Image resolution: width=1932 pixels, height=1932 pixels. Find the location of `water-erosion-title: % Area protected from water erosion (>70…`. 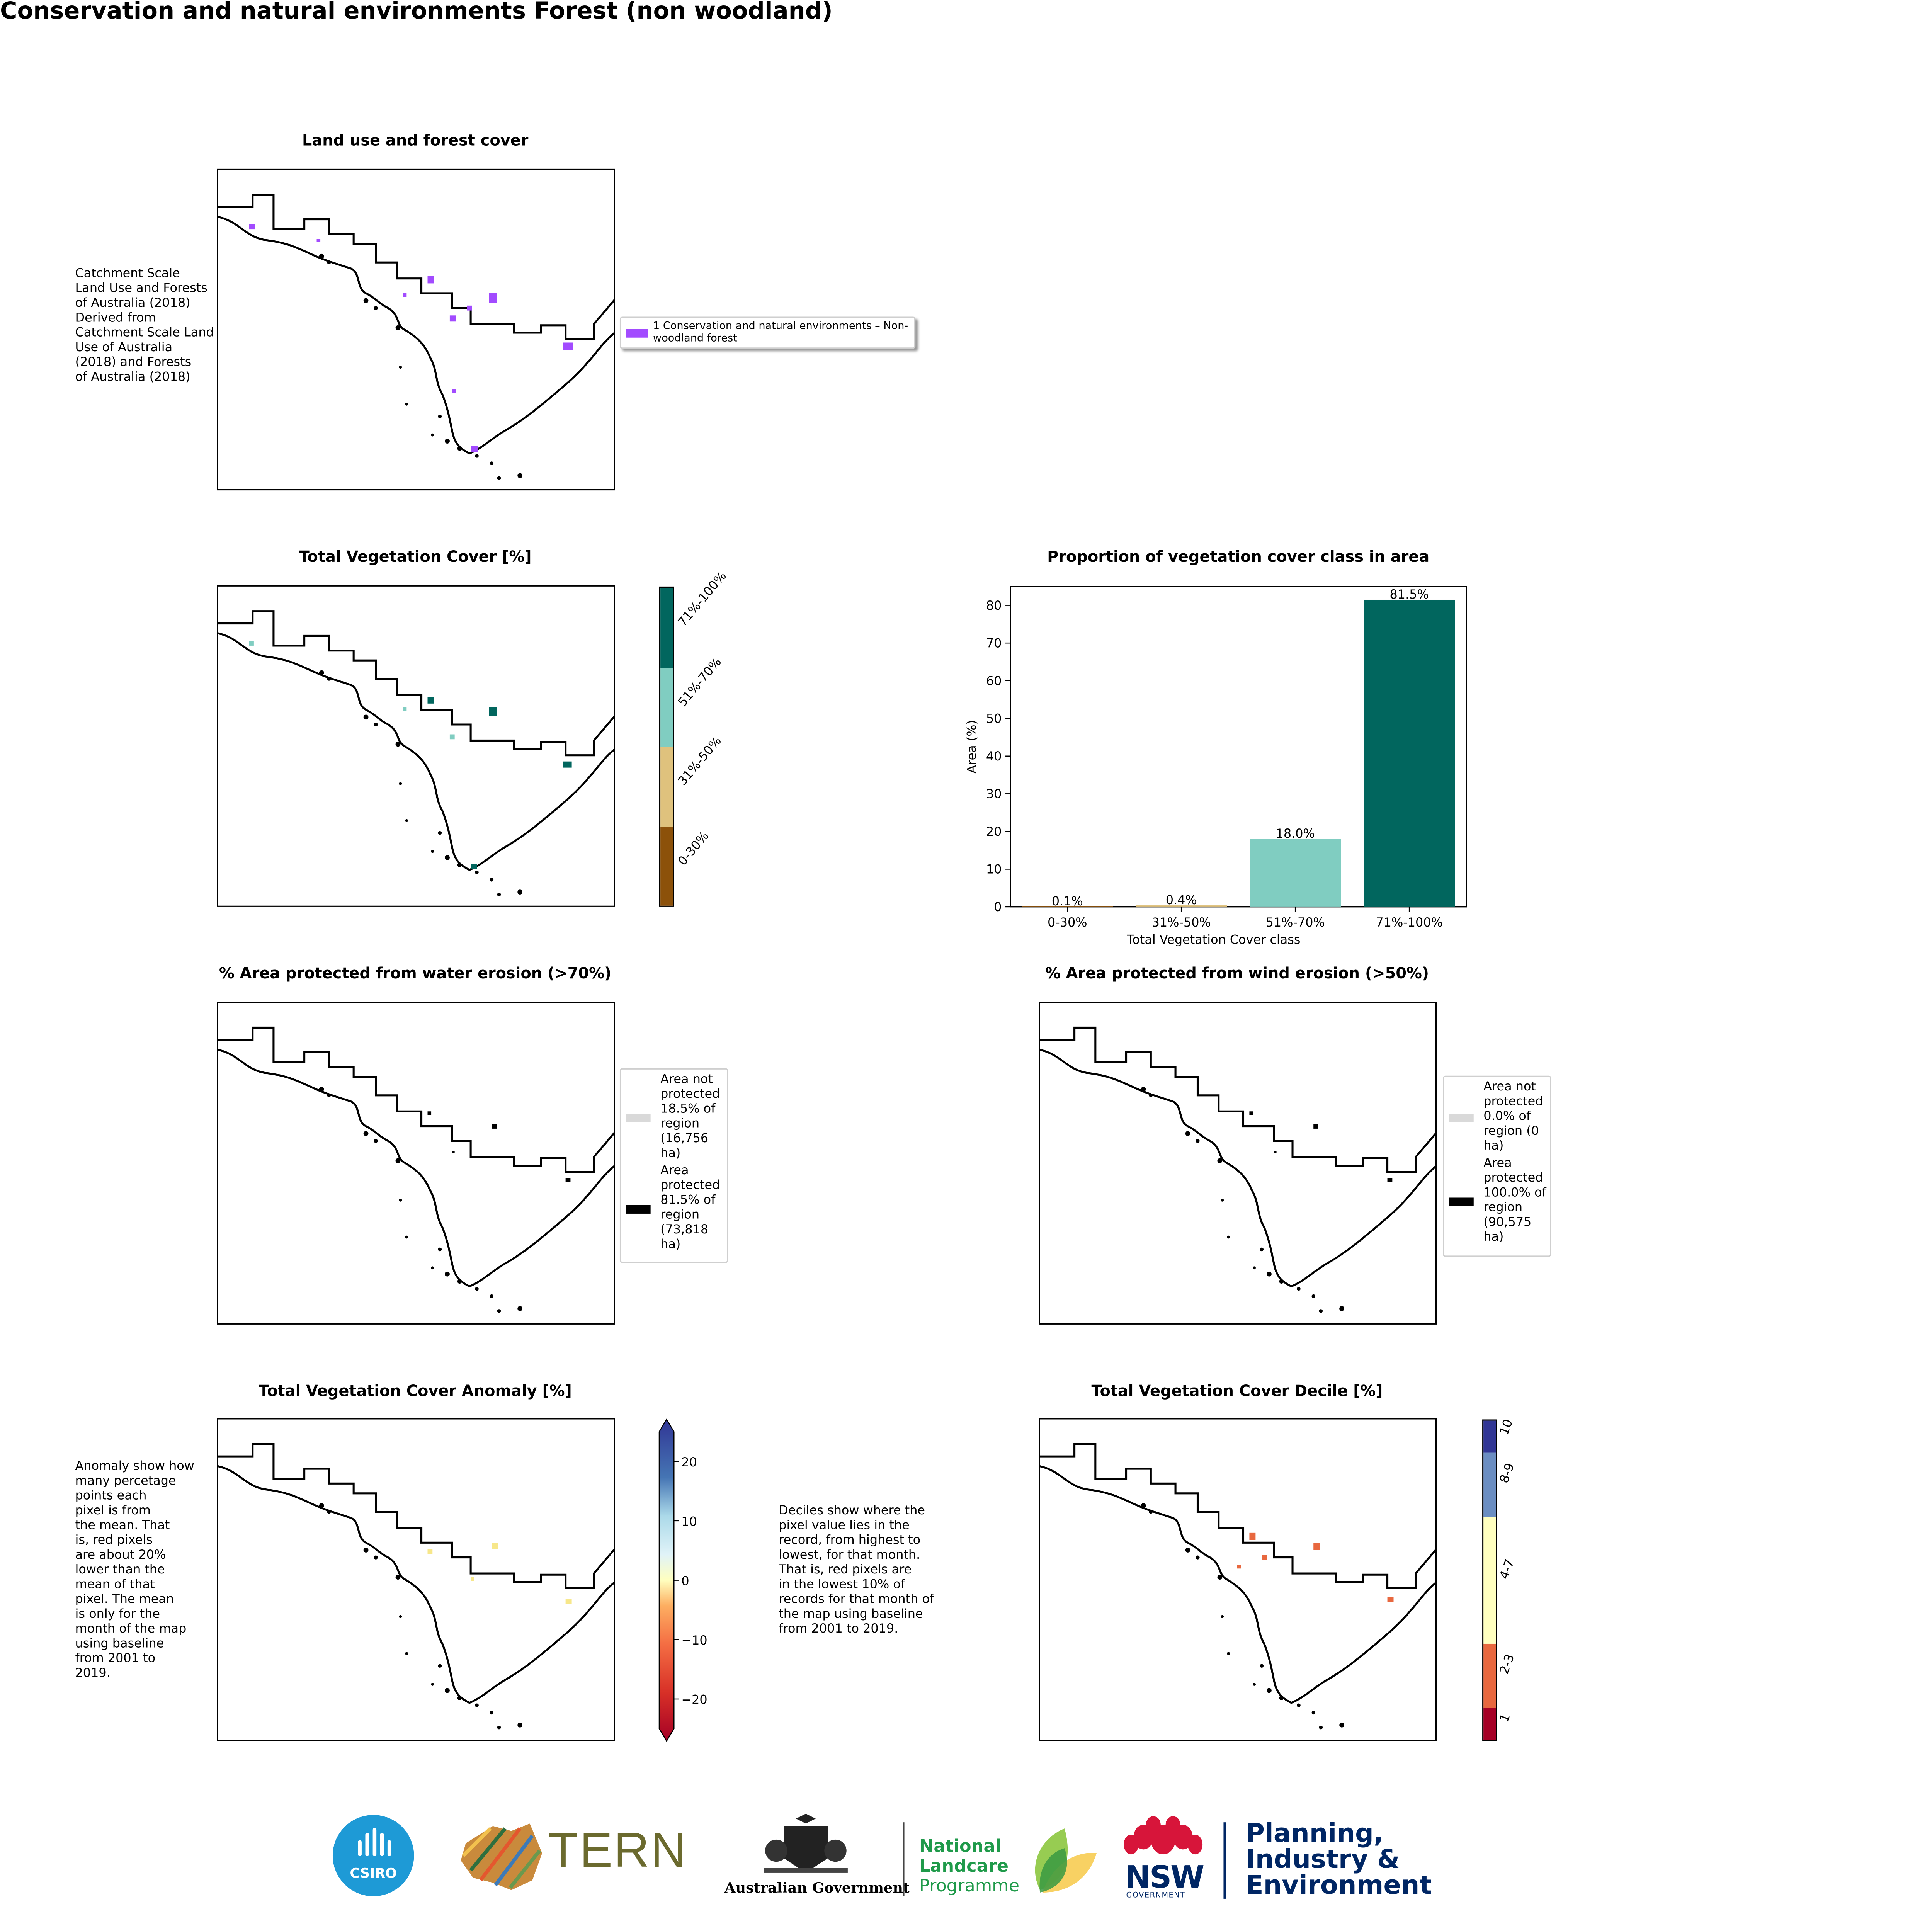

water-erosion-title: % Area protected from water erosion (>70… is located at coordinates (415, 972).